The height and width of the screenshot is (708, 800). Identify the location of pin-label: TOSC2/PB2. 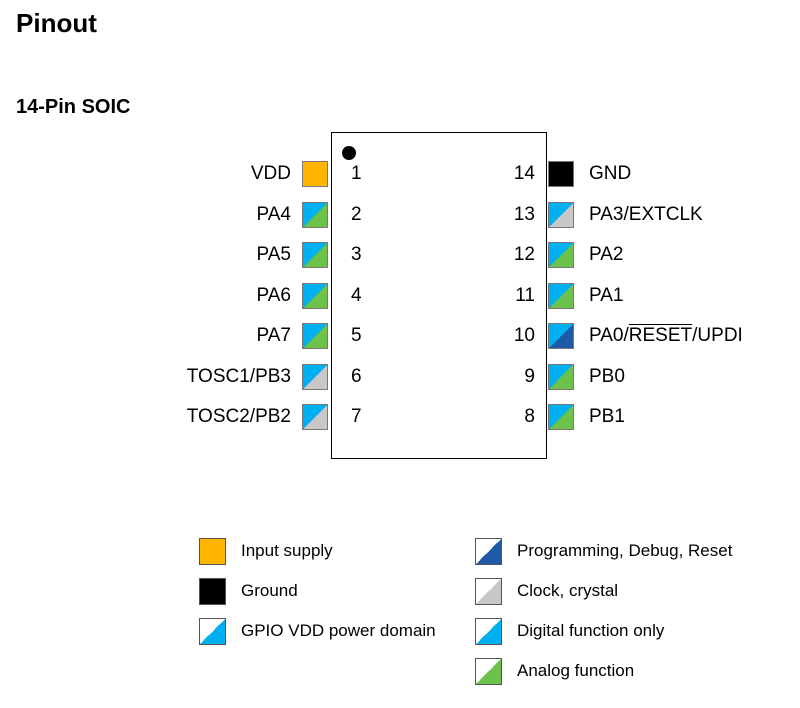
(238, 416).